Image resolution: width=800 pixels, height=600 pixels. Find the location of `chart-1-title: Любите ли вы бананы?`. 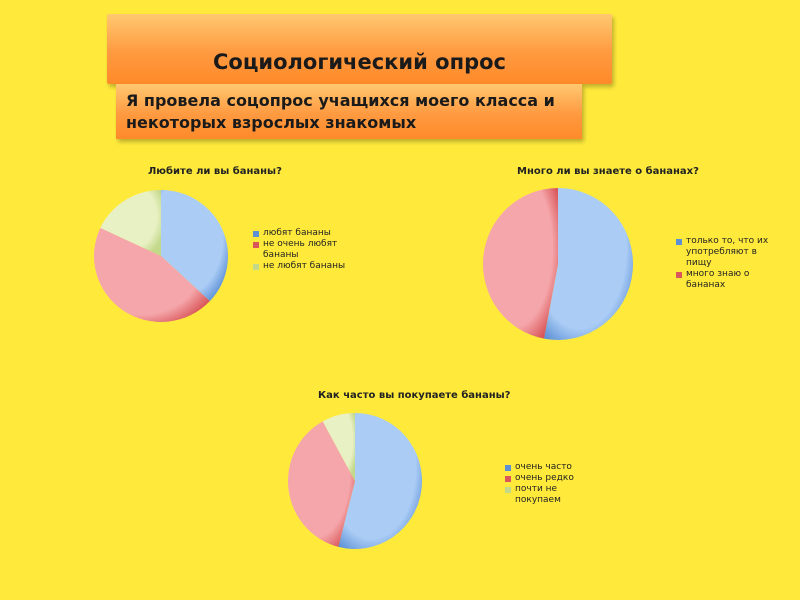

chart-1-title: Любите ли вы бананы? is located at coordinates (215, 171).